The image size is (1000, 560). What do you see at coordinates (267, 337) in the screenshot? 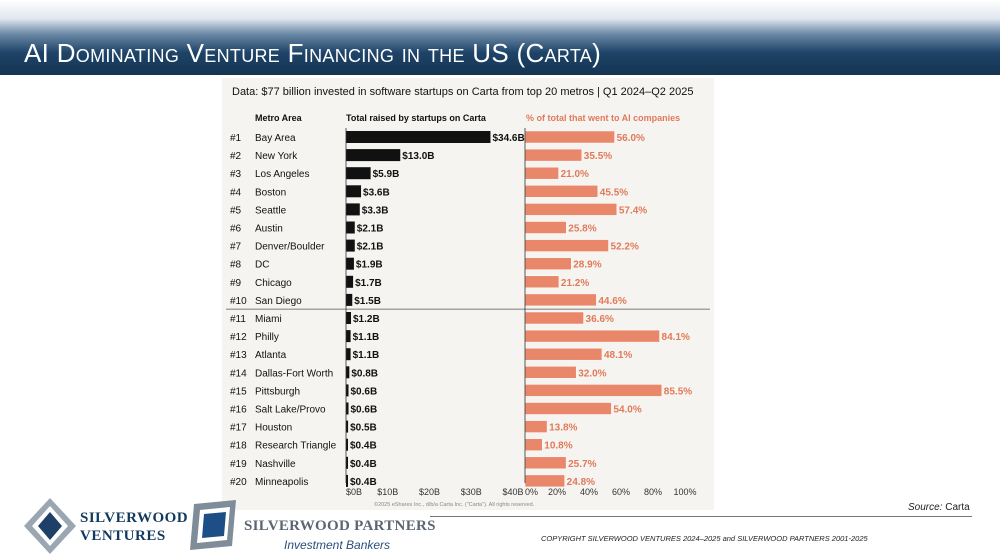
I see `row-metro-label: Philly` at bounding box center [267, 337].